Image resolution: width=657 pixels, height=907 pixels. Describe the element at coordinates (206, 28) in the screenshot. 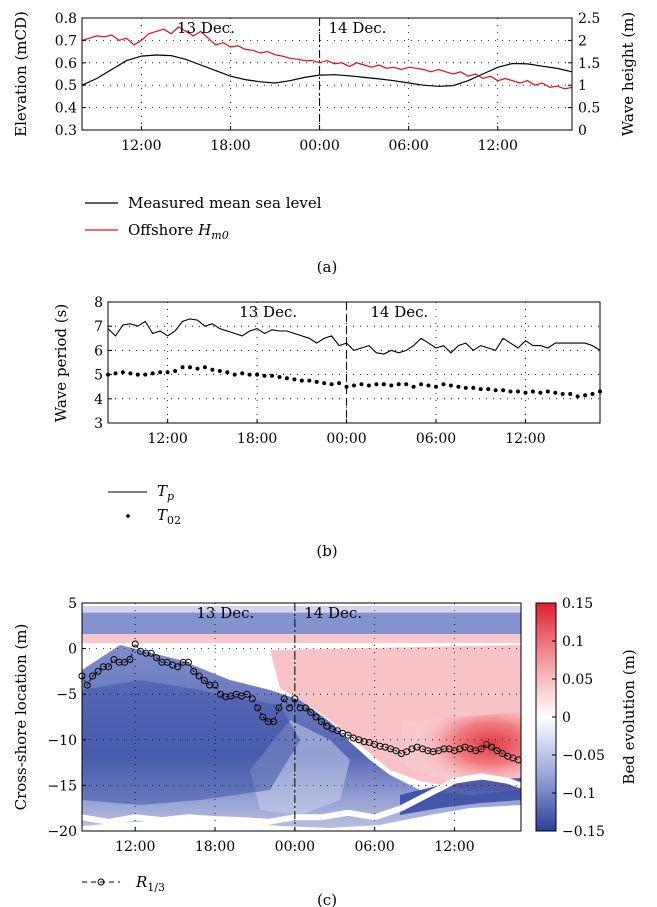

I see `panel-a-date-annotation: 13 Dec.` at that location.